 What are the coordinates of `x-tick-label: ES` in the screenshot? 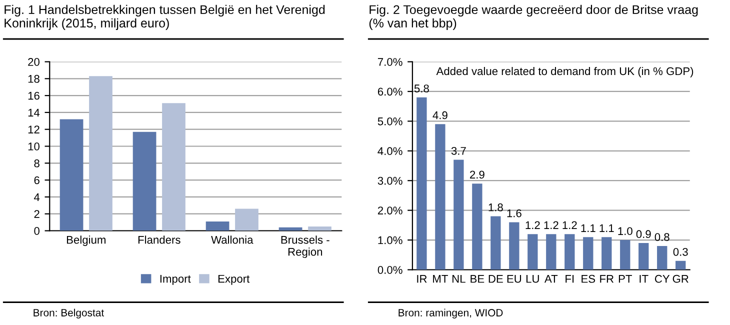 It's located at (589, 278).